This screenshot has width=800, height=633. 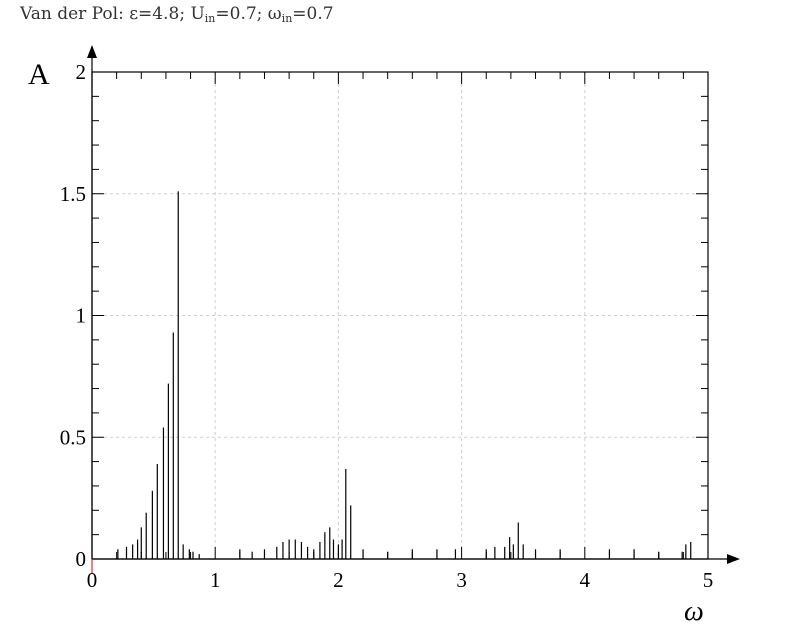 I want to click on title-tail: =0.7, so click(x=313, y=14).